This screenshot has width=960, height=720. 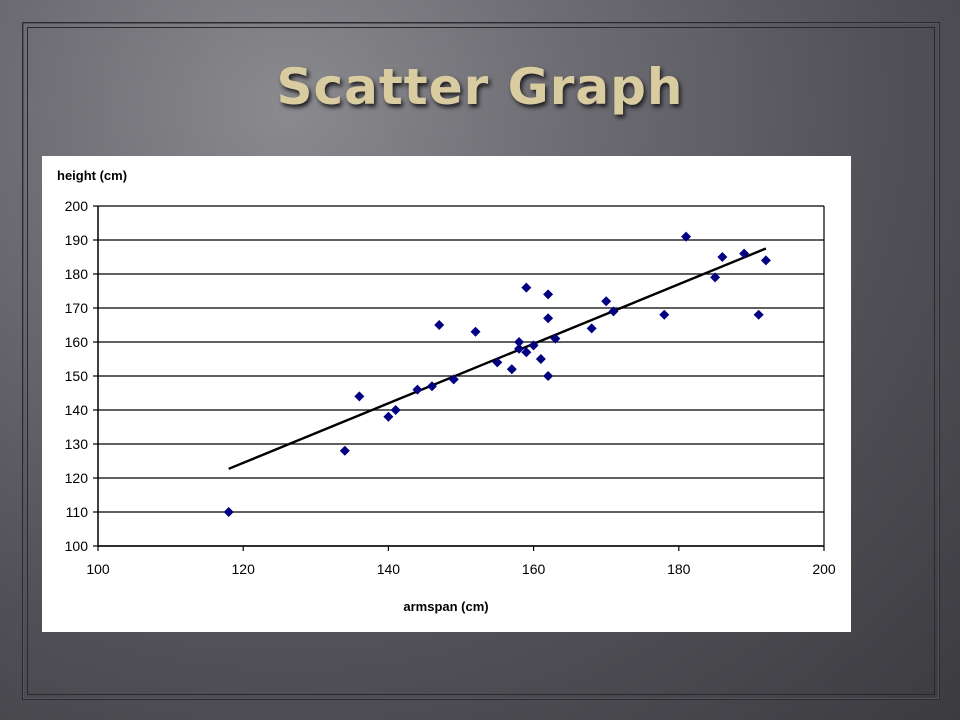 I want to click on x-tick-label: 200, so click(x=824, y=569).